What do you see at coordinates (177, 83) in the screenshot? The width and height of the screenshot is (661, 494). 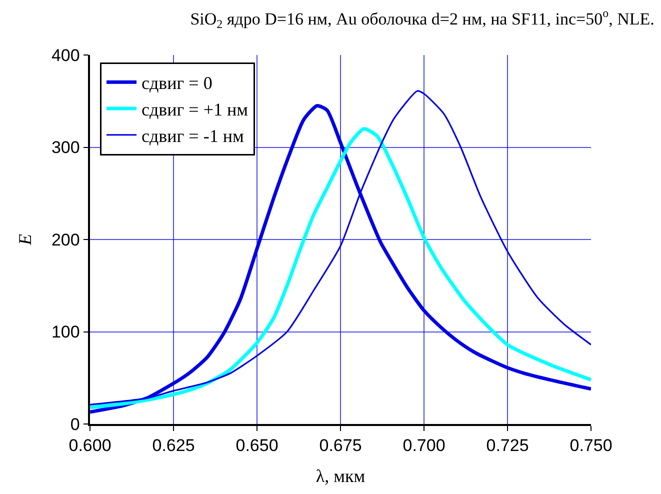 I see `legend-label: сдвиг = 0` at bounding box center [177, 83].